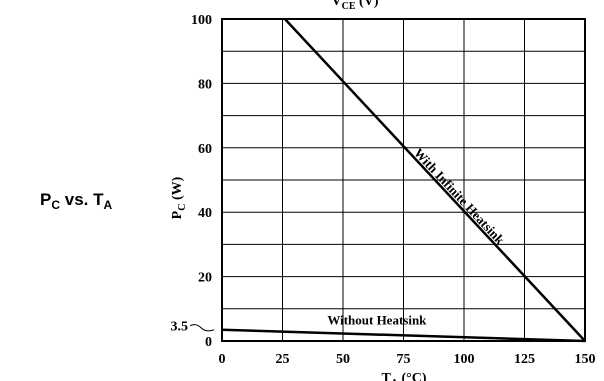 The image size is (604, 381). What do you see at coordinates (222, 359) in the screenshot?
I see `x-tick-label: 0` at bounding box center [222, 359].